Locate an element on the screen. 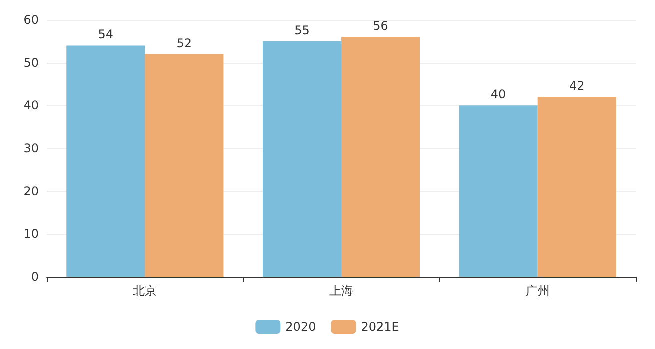 This screenshot has width=655, height=349. x-tick-label: 上海 is located at coordinates (342, 291).